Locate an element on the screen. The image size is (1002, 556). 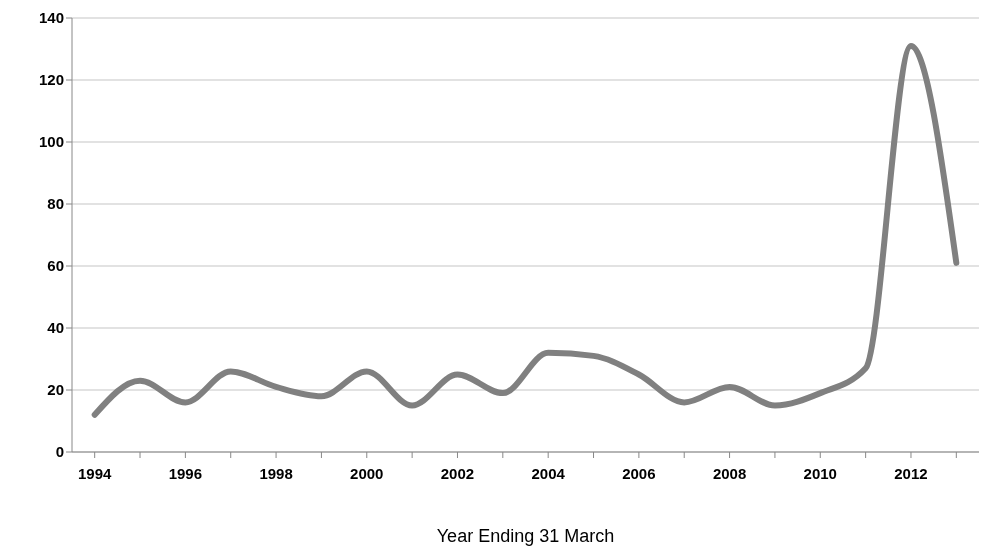
y-tick-label: 0 is located at coordinates (59, 452).